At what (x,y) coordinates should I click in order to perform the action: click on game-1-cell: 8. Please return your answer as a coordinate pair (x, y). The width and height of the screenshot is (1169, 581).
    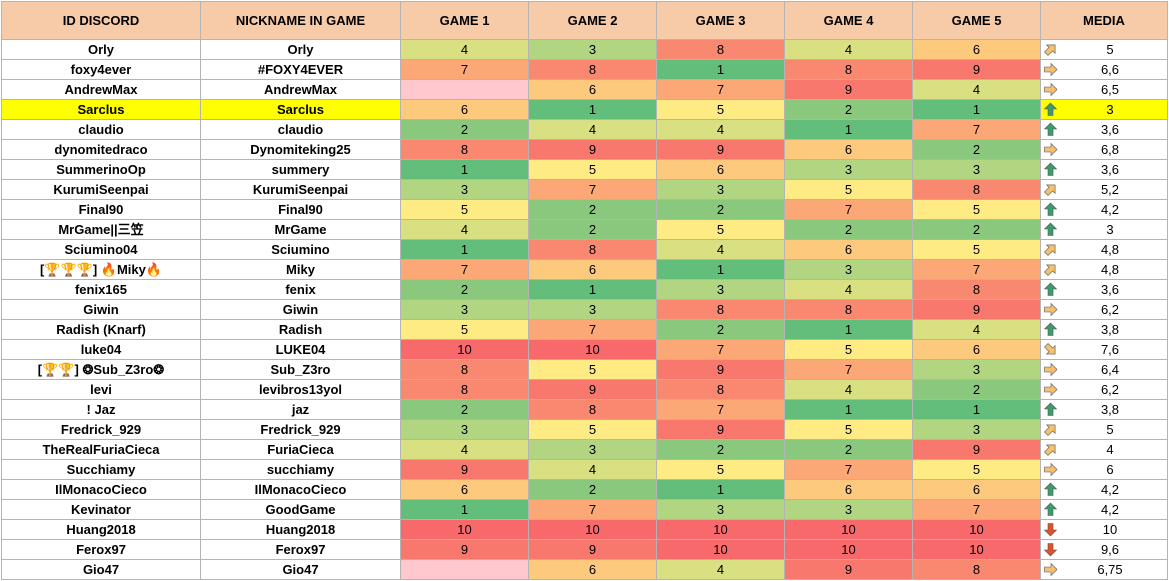
    Looking at the image, I should click on (464, 389).